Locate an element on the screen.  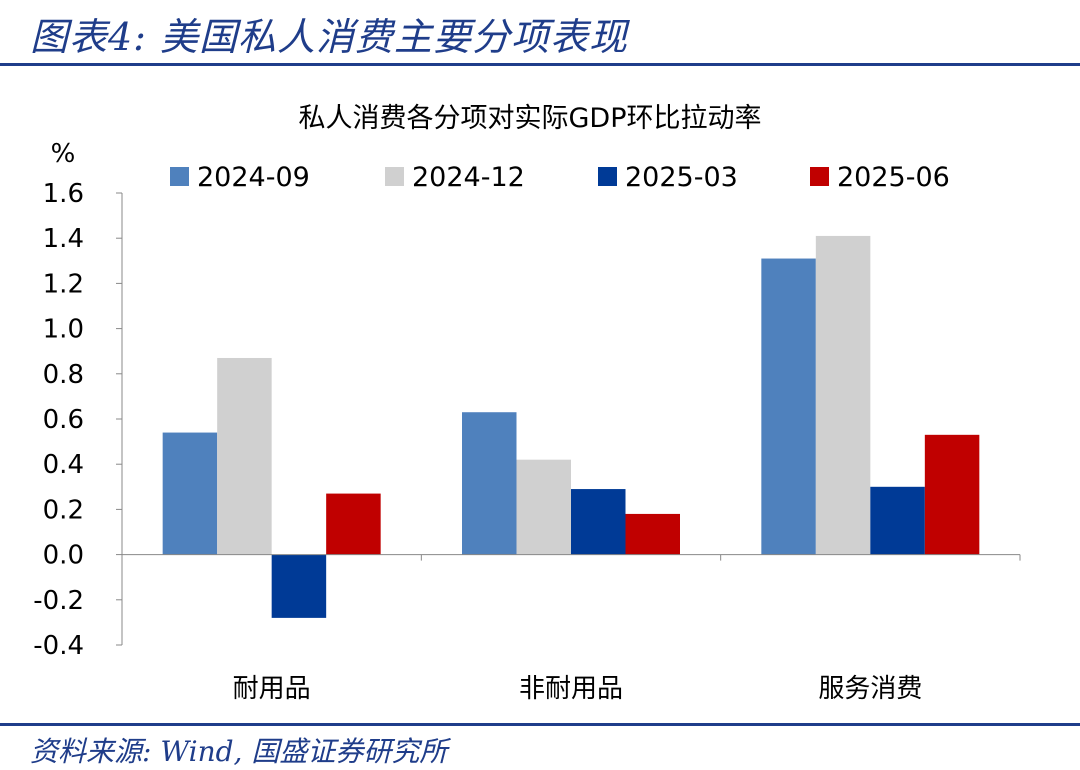
legend-label: 2025-06 is located at coordinates (893, 177).